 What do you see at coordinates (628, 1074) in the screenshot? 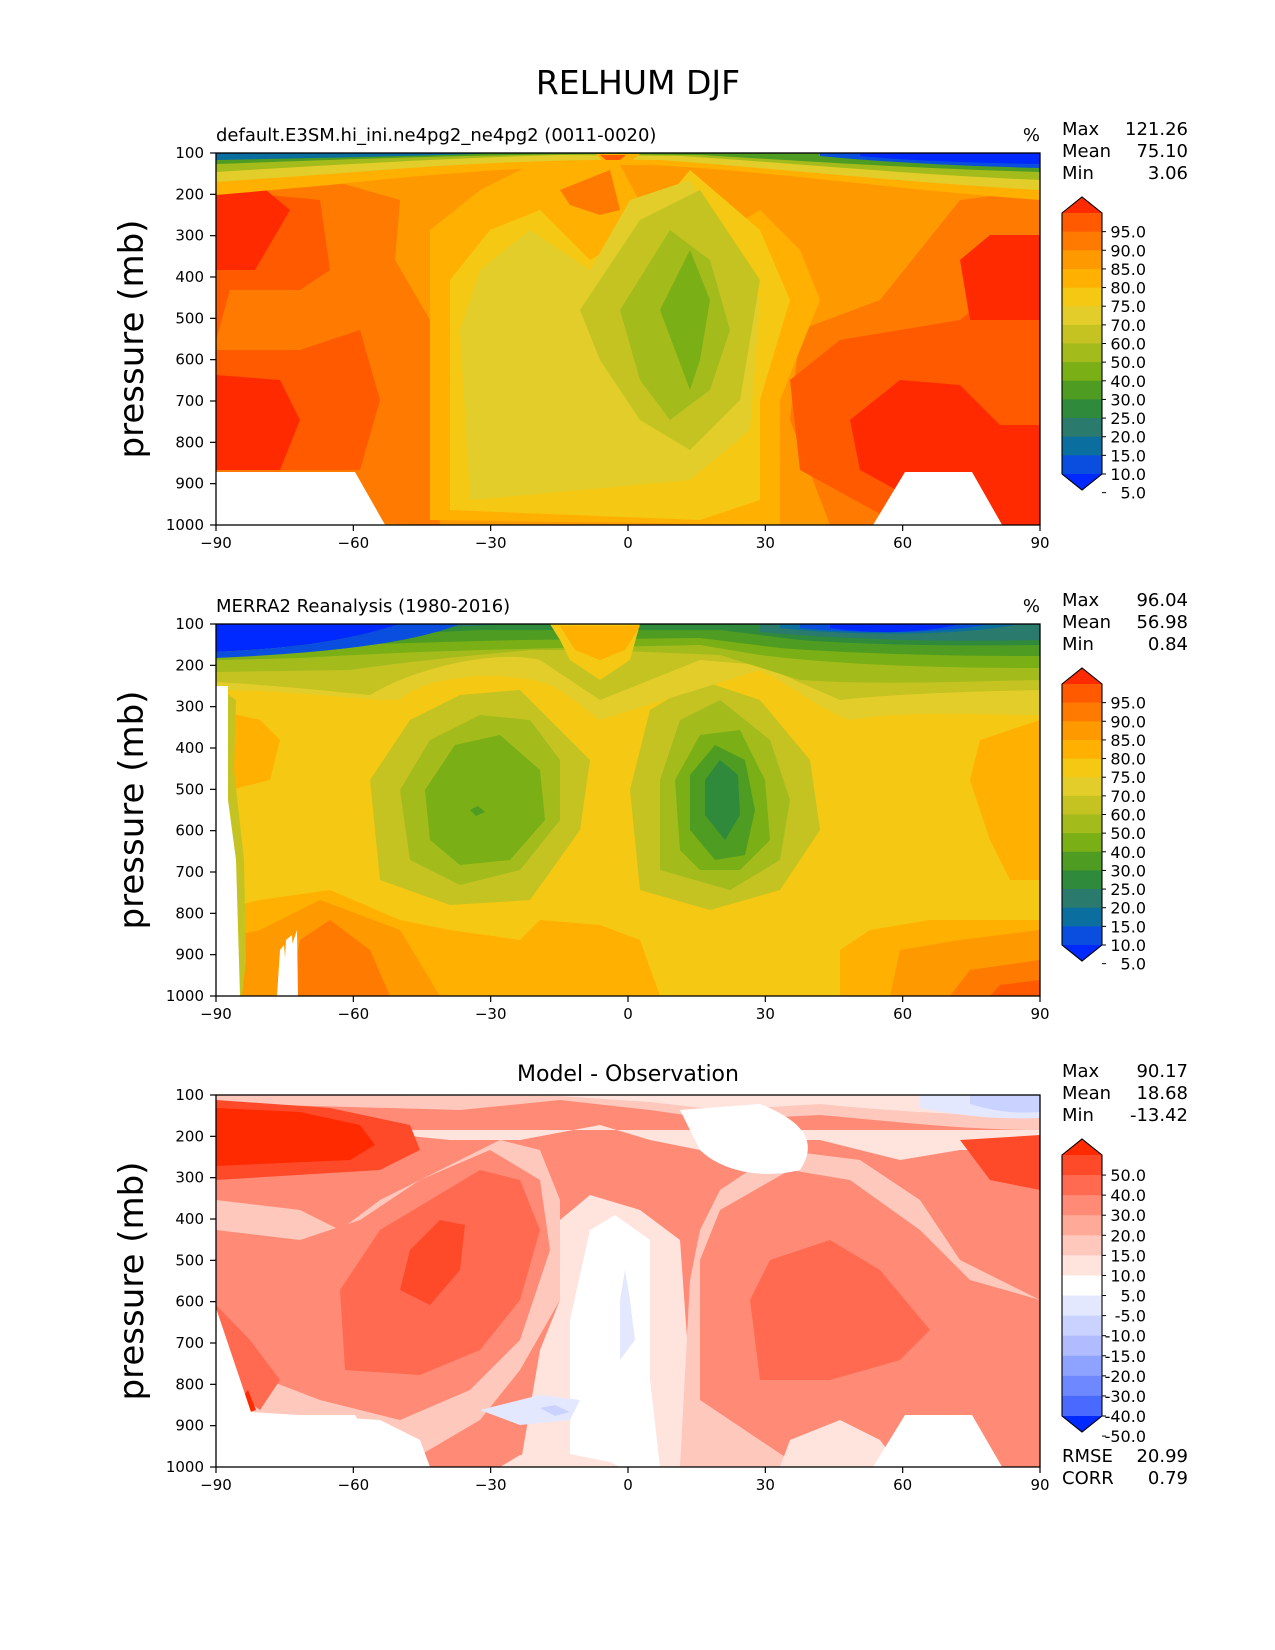
I see `diff-panel-title: Model - Observation` at bounding box center [628, 1074].